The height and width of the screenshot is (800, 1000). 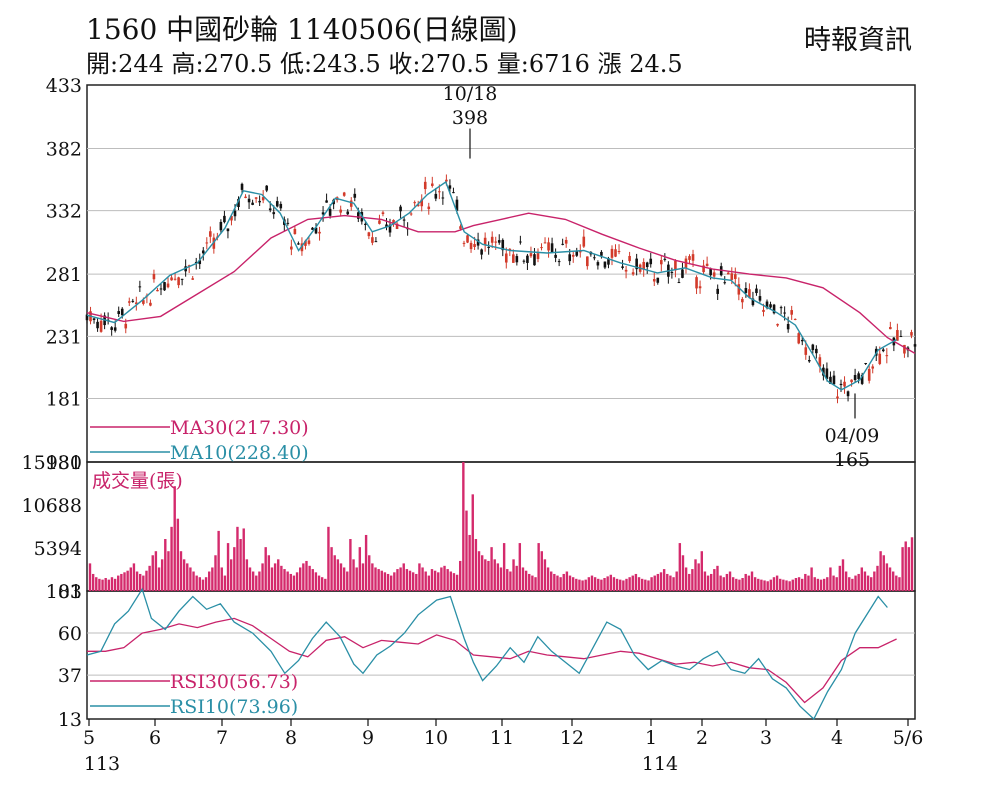 What do you see at coordinates (766, 738) in the screenshot?
I see `x-tick-label: 3` at bounding box center [766, 738].